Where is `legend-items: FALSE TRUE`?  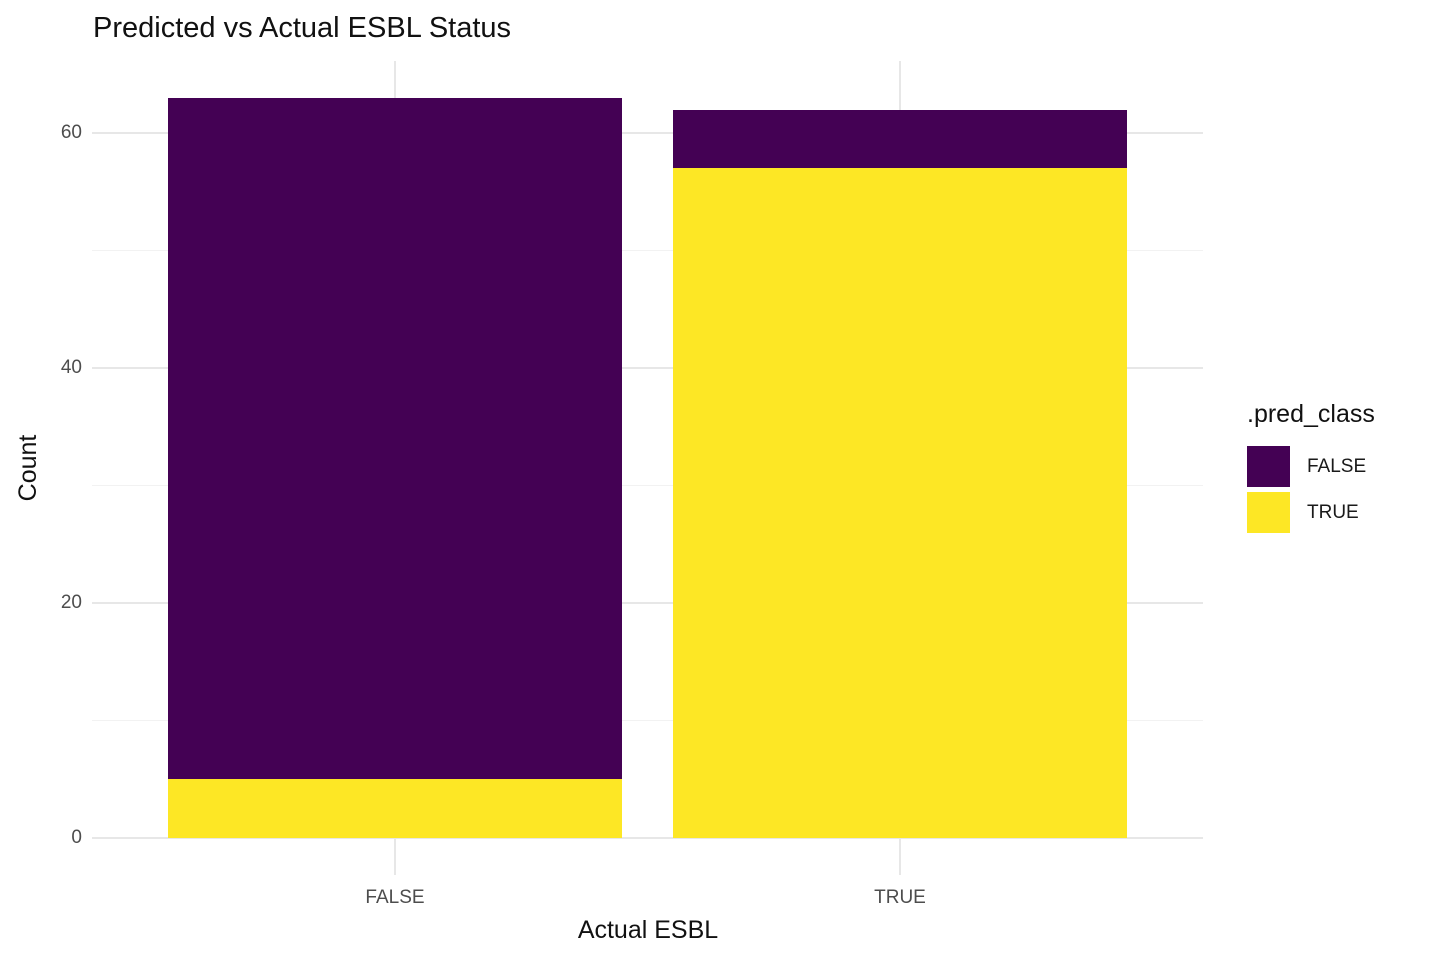 legend-items: FALSE TRUE is located at coordinates (1311, 489).